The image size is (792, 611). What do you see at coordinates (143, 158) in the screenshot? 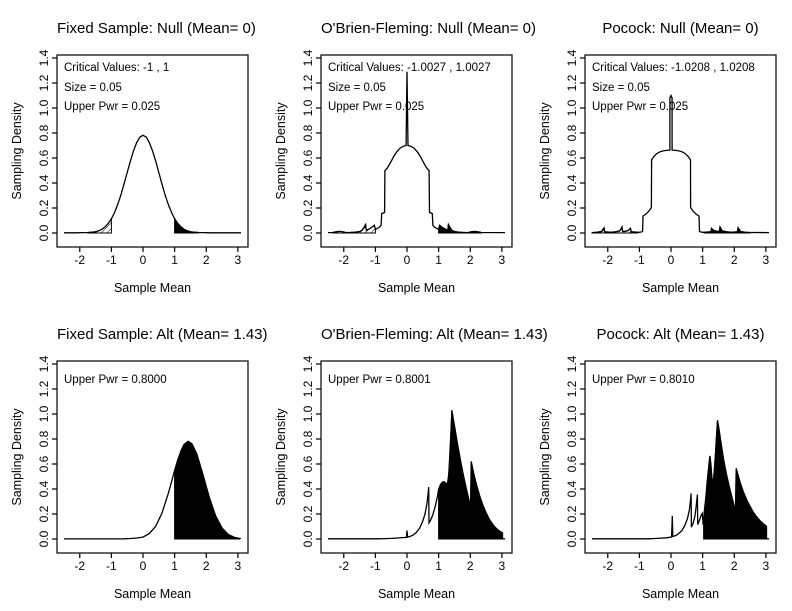
I see `density-plot-fixed-null: -2 -1 0 1 2 3 0.0 0.2 0.4 0.6 0.8 1.0 1.2 1.4` at bounding box center [143, 158].